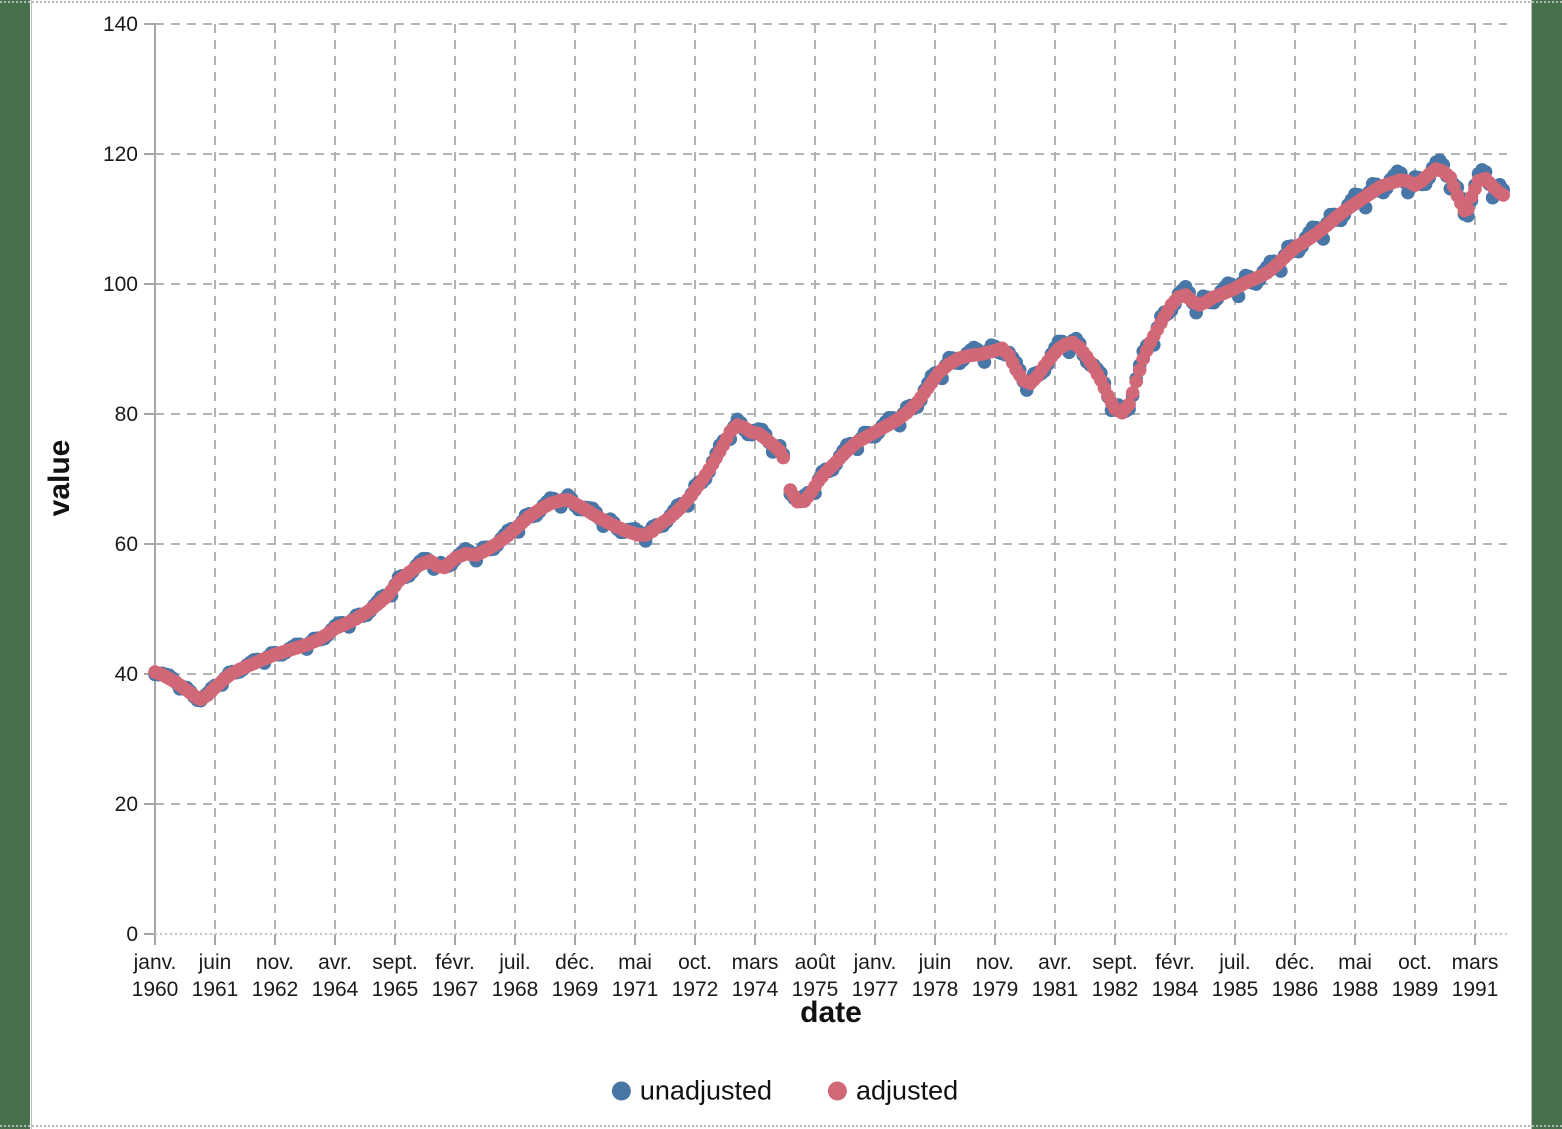 The width and height of the screenshot is (1562, 1129). Describe the element at coordinates (1475, 989) in the screenshot. I see `svg-text: 1991` at that location.